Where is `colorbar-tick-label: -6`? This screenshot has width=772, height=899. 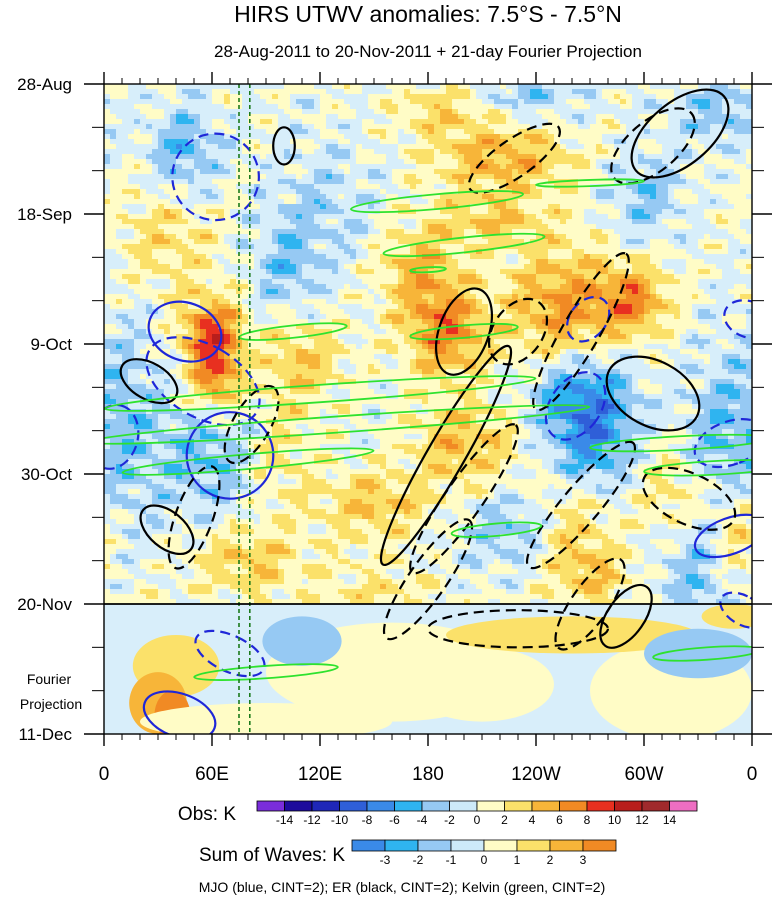
colorbar-tick-label: -6 is located at coordinates (394, 820).